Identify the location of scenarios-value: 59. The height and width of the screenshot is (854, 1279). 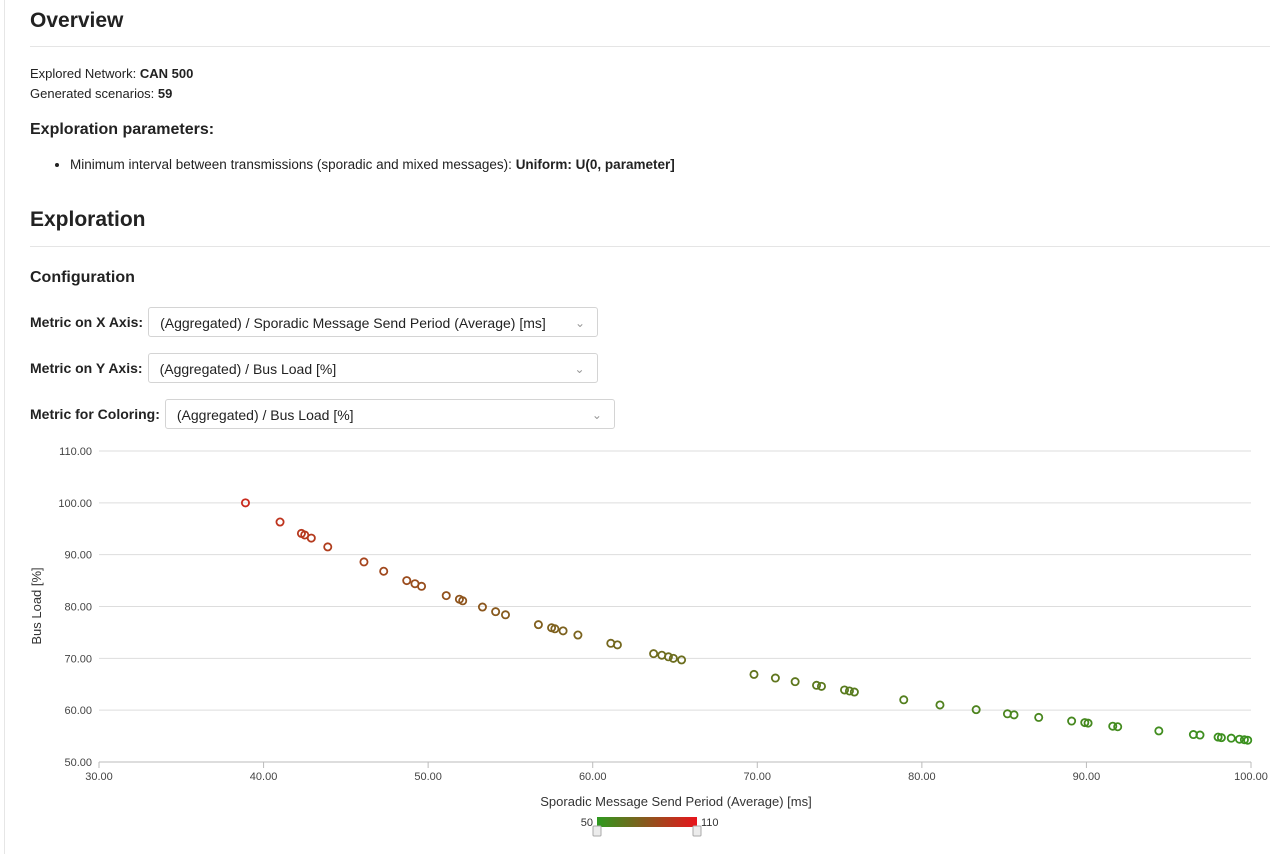
(165, 93).